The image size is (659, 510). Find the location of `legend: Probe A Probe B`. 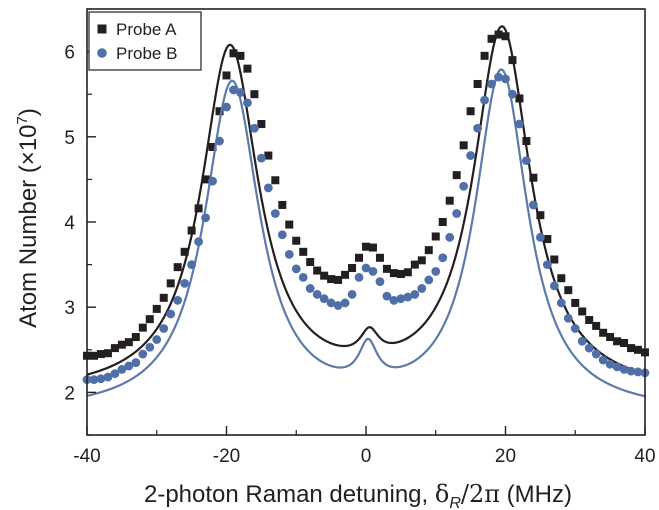

legend: Probe A Probe B is located at coordinates (145, 41).